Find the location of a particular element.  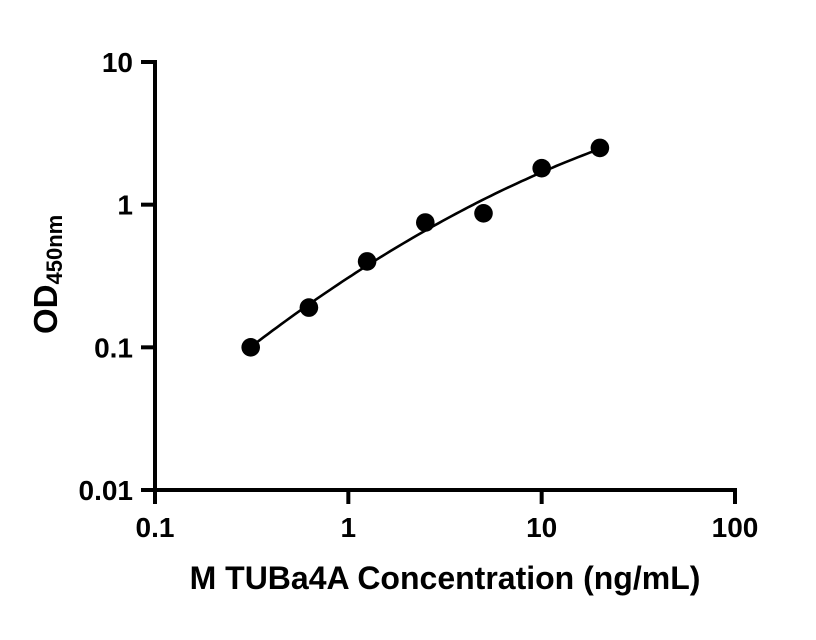

x-axis-title: M TUBa4A Concentration (ng/mL) is located at coordinates (445, 578).